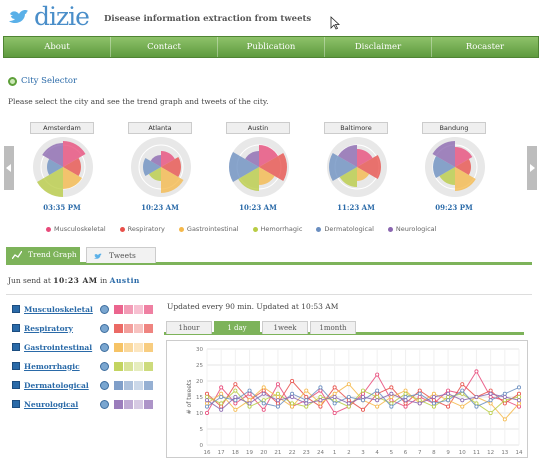  Describe the element at coordinates (49, 81) in the screenshot. I see `city-selector-label: City Selector` at that location.